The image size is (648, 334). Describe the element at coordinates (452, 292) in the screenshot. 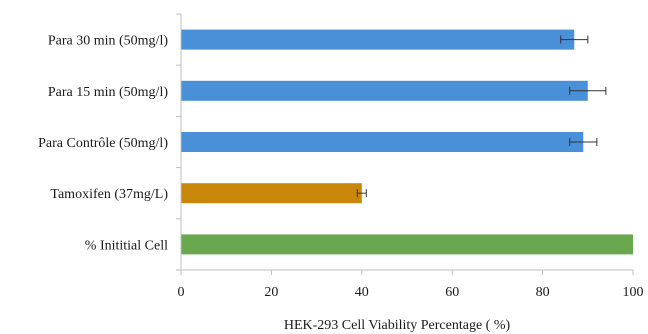

I see `x-tick-label-60: 60` at that location.